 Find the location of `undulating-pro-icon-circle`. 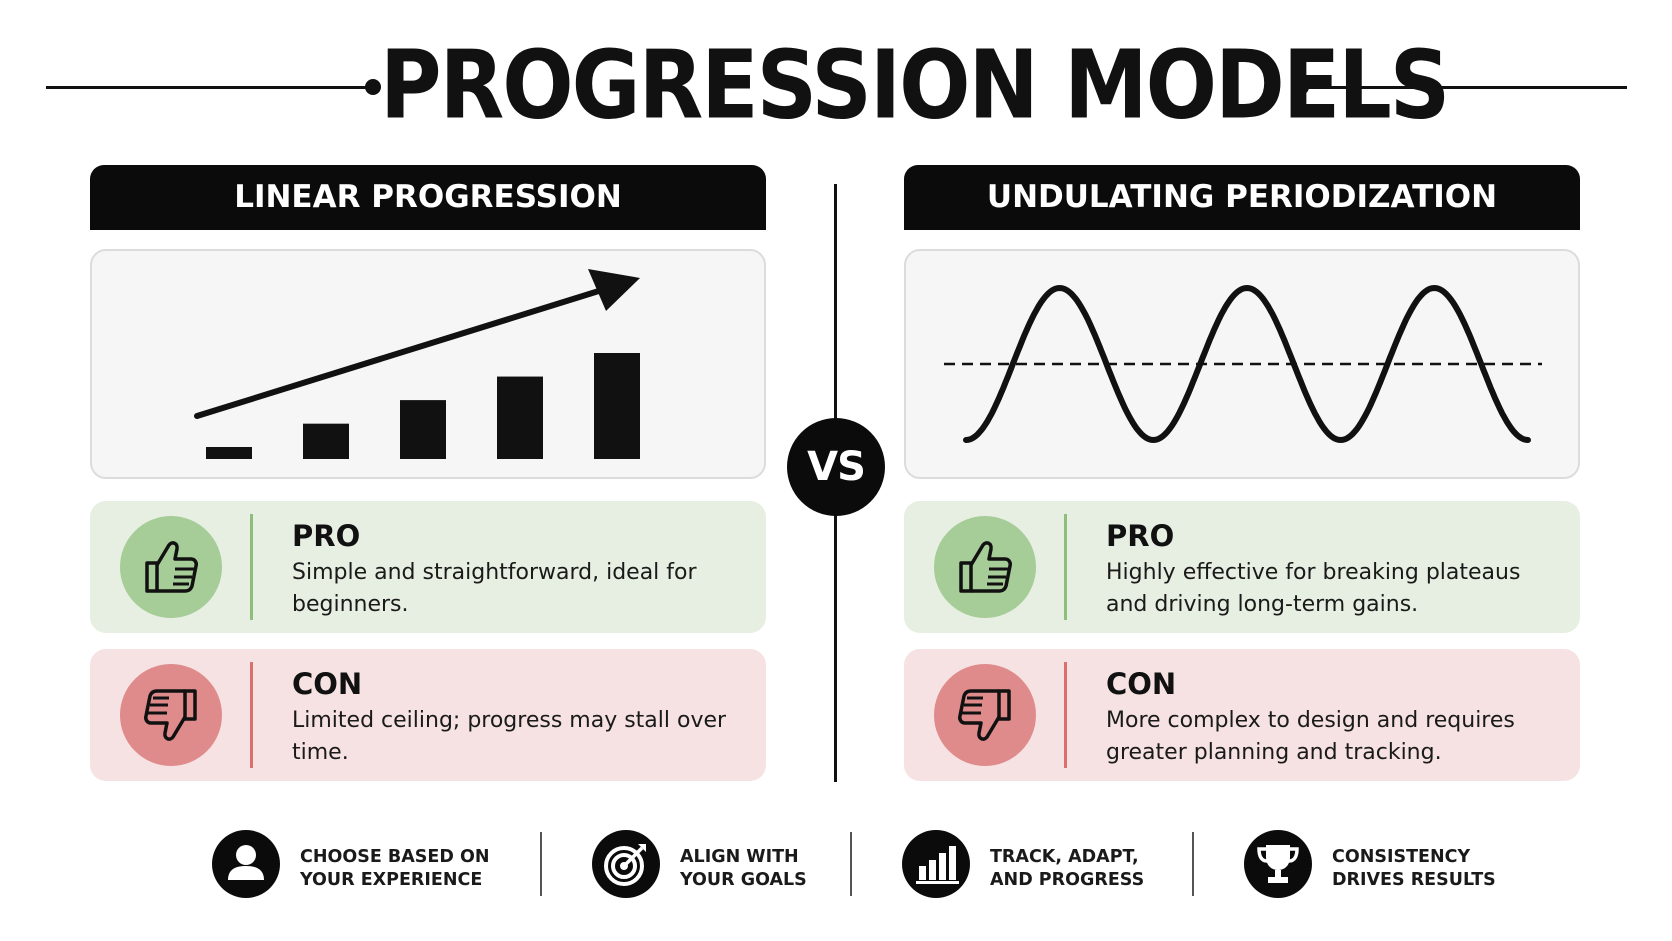

undulating-pro-icon-circle is located at coordinates (985, 567).